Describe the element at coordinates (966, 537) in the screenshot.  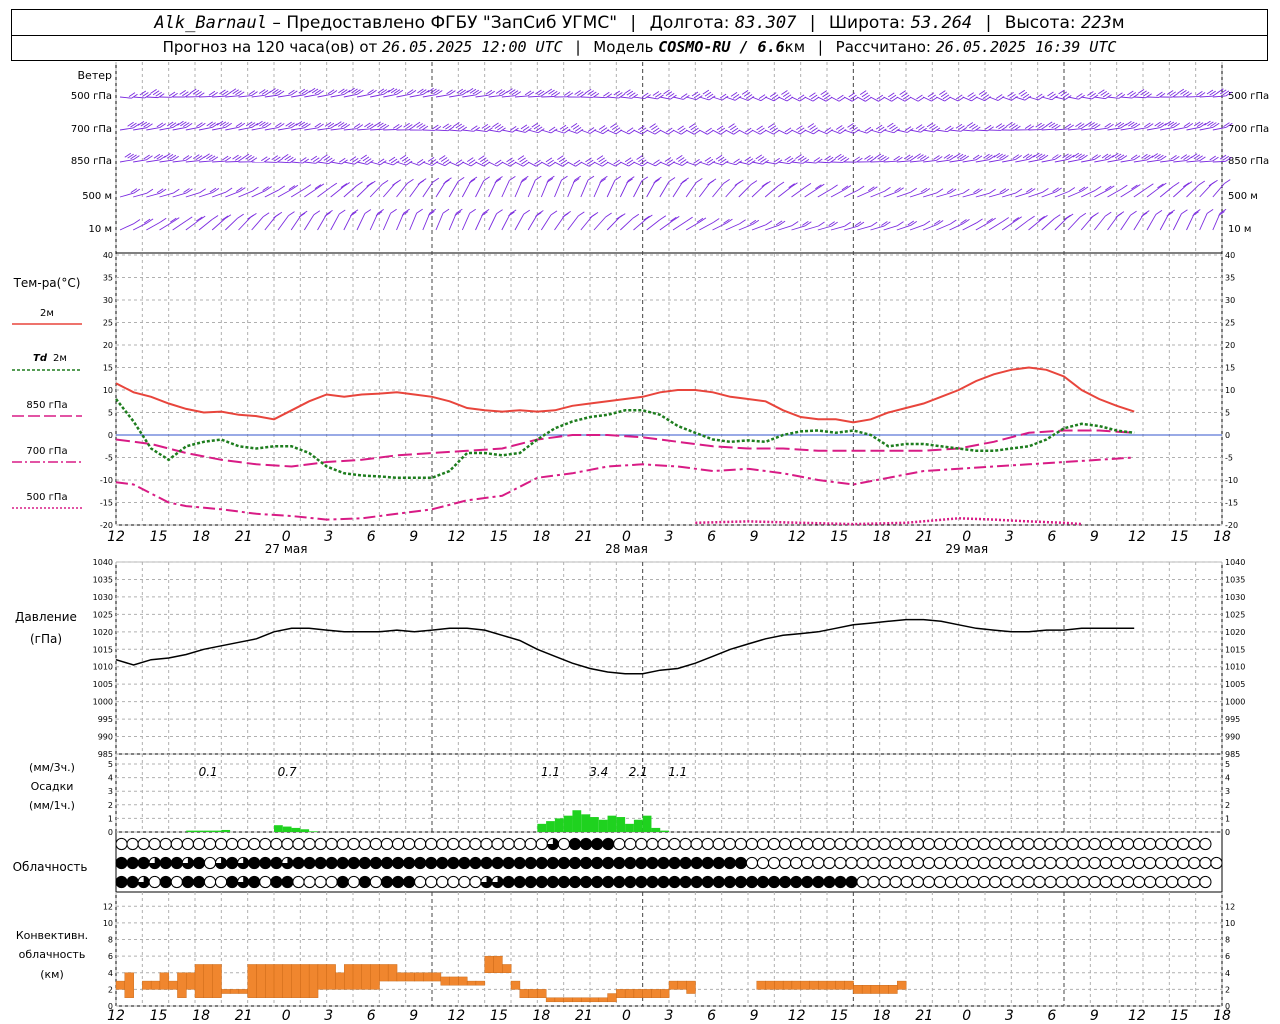
I see `temp-axis-hour-20: 0` at that location.